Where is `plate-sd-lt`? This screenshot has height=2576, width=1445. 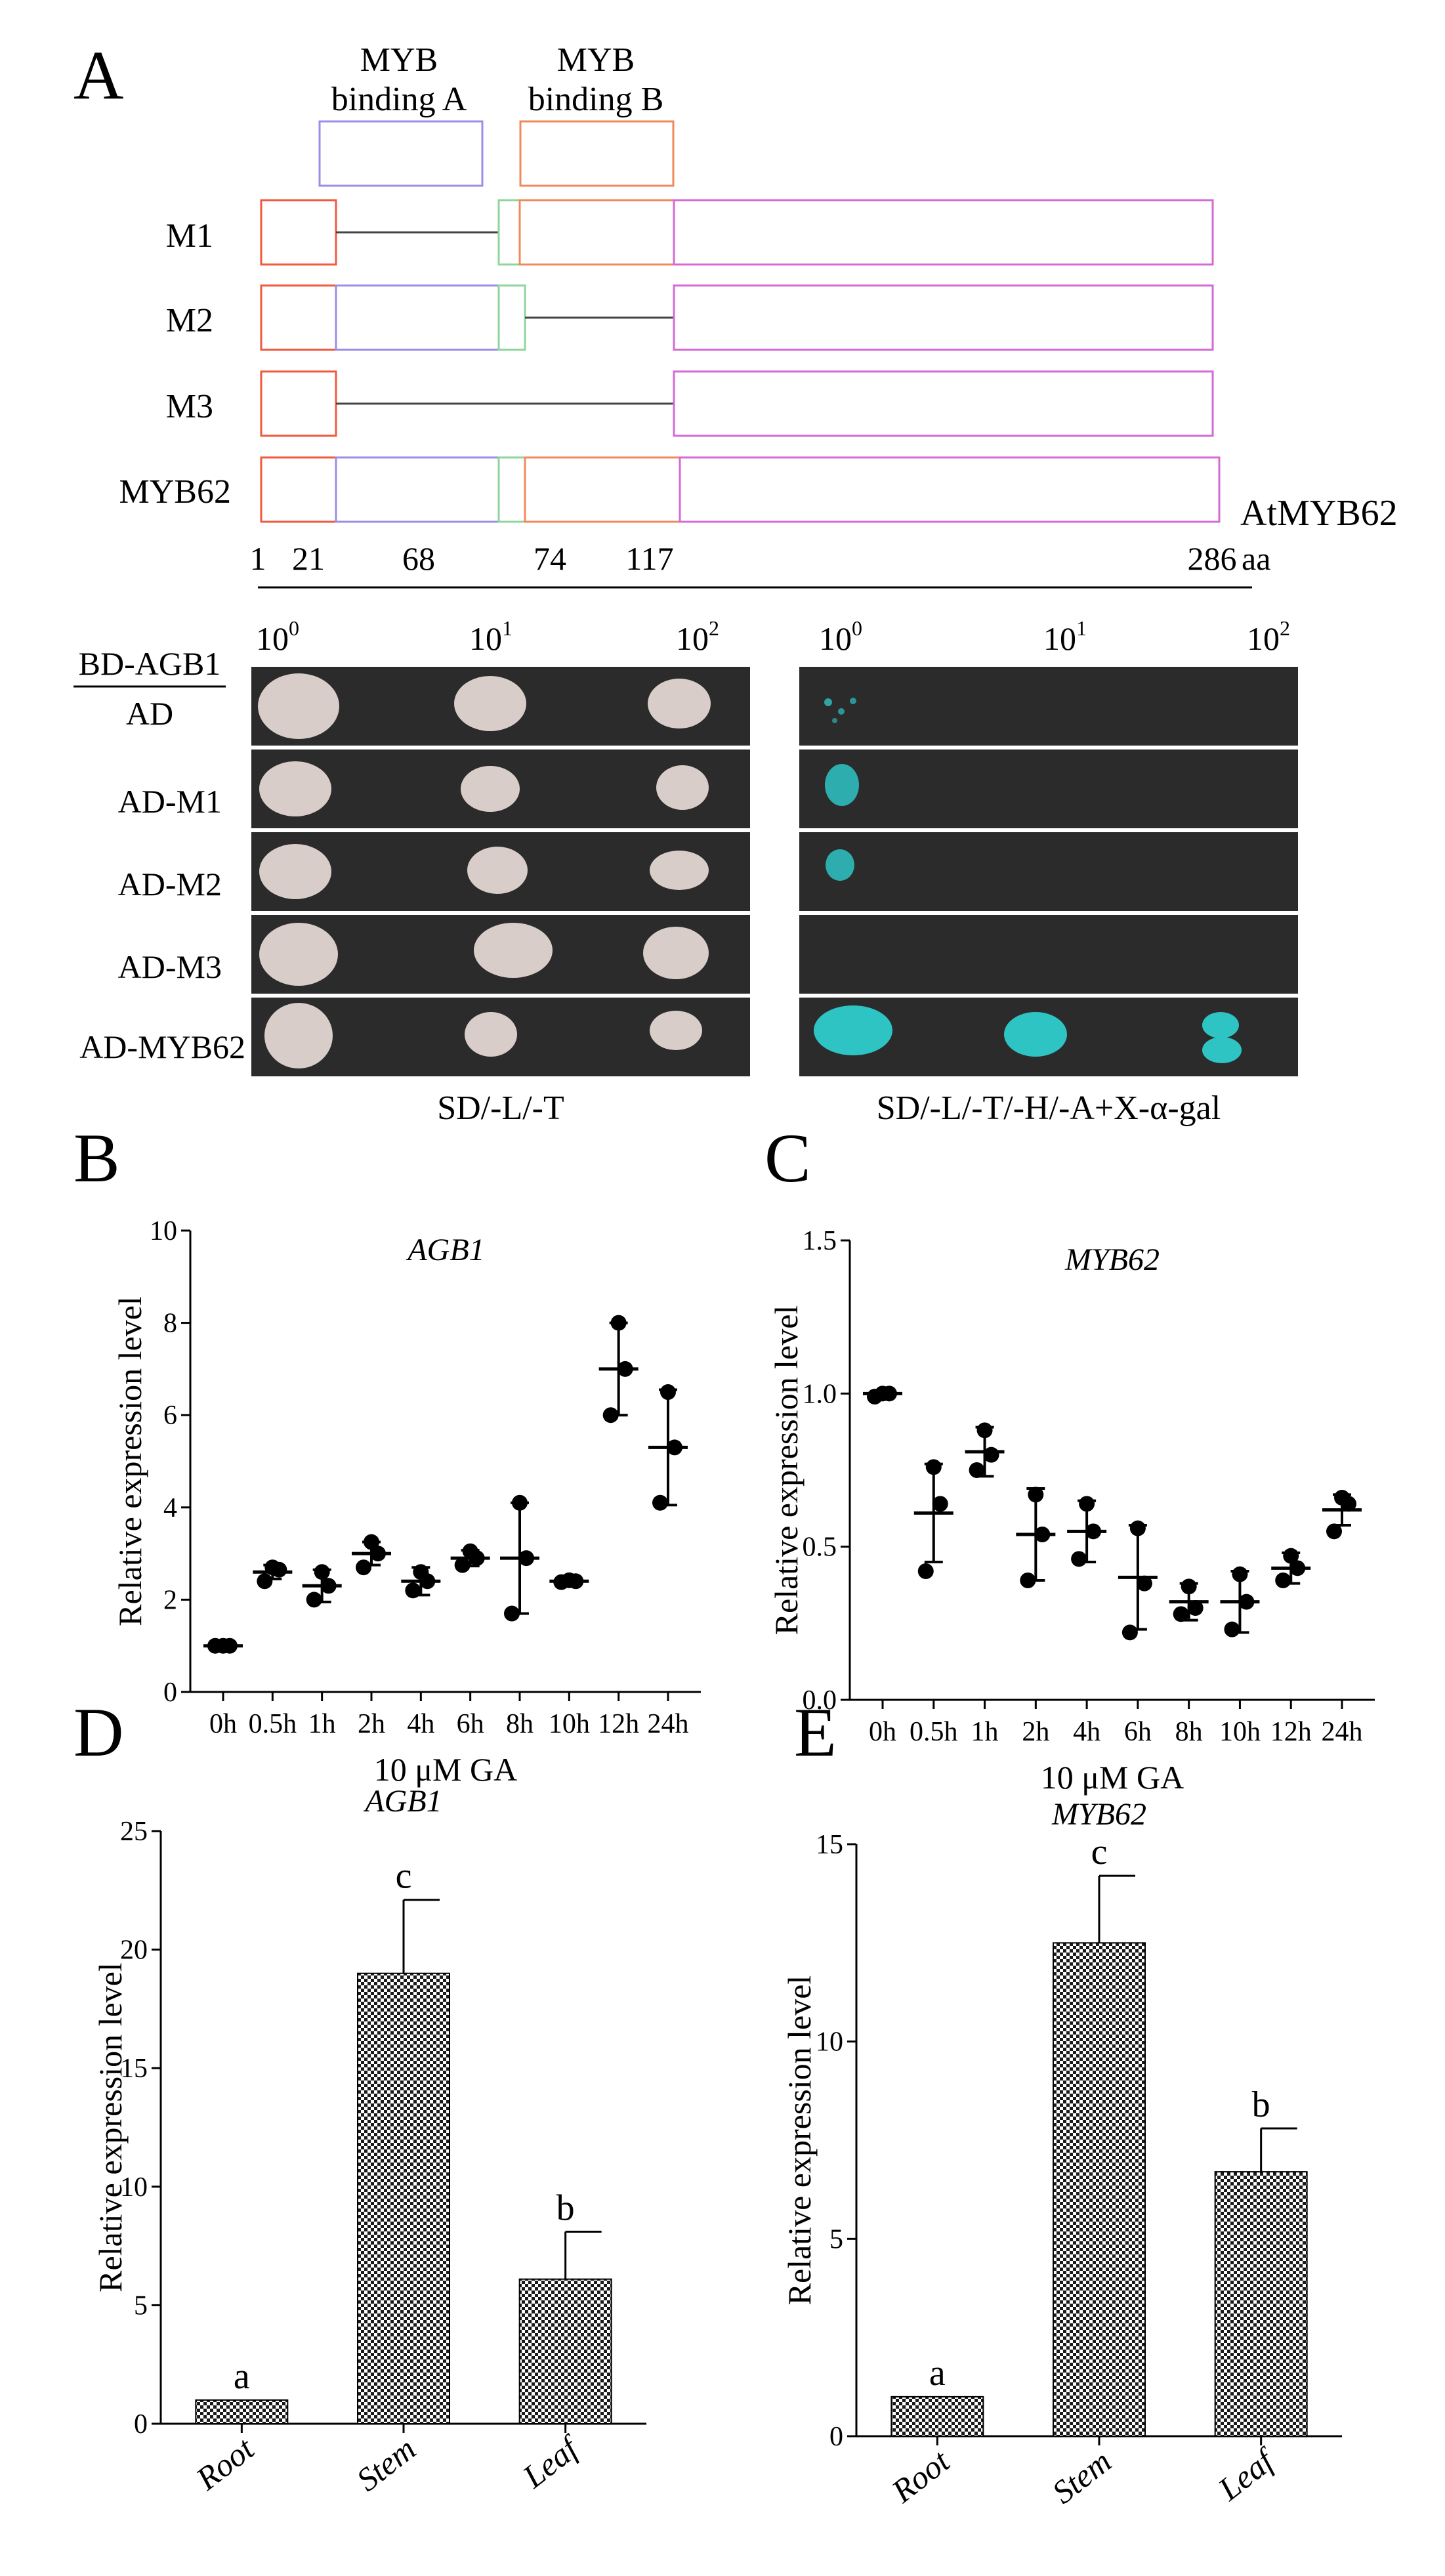 plate-sd-lt is located at coordinates (500, 871).